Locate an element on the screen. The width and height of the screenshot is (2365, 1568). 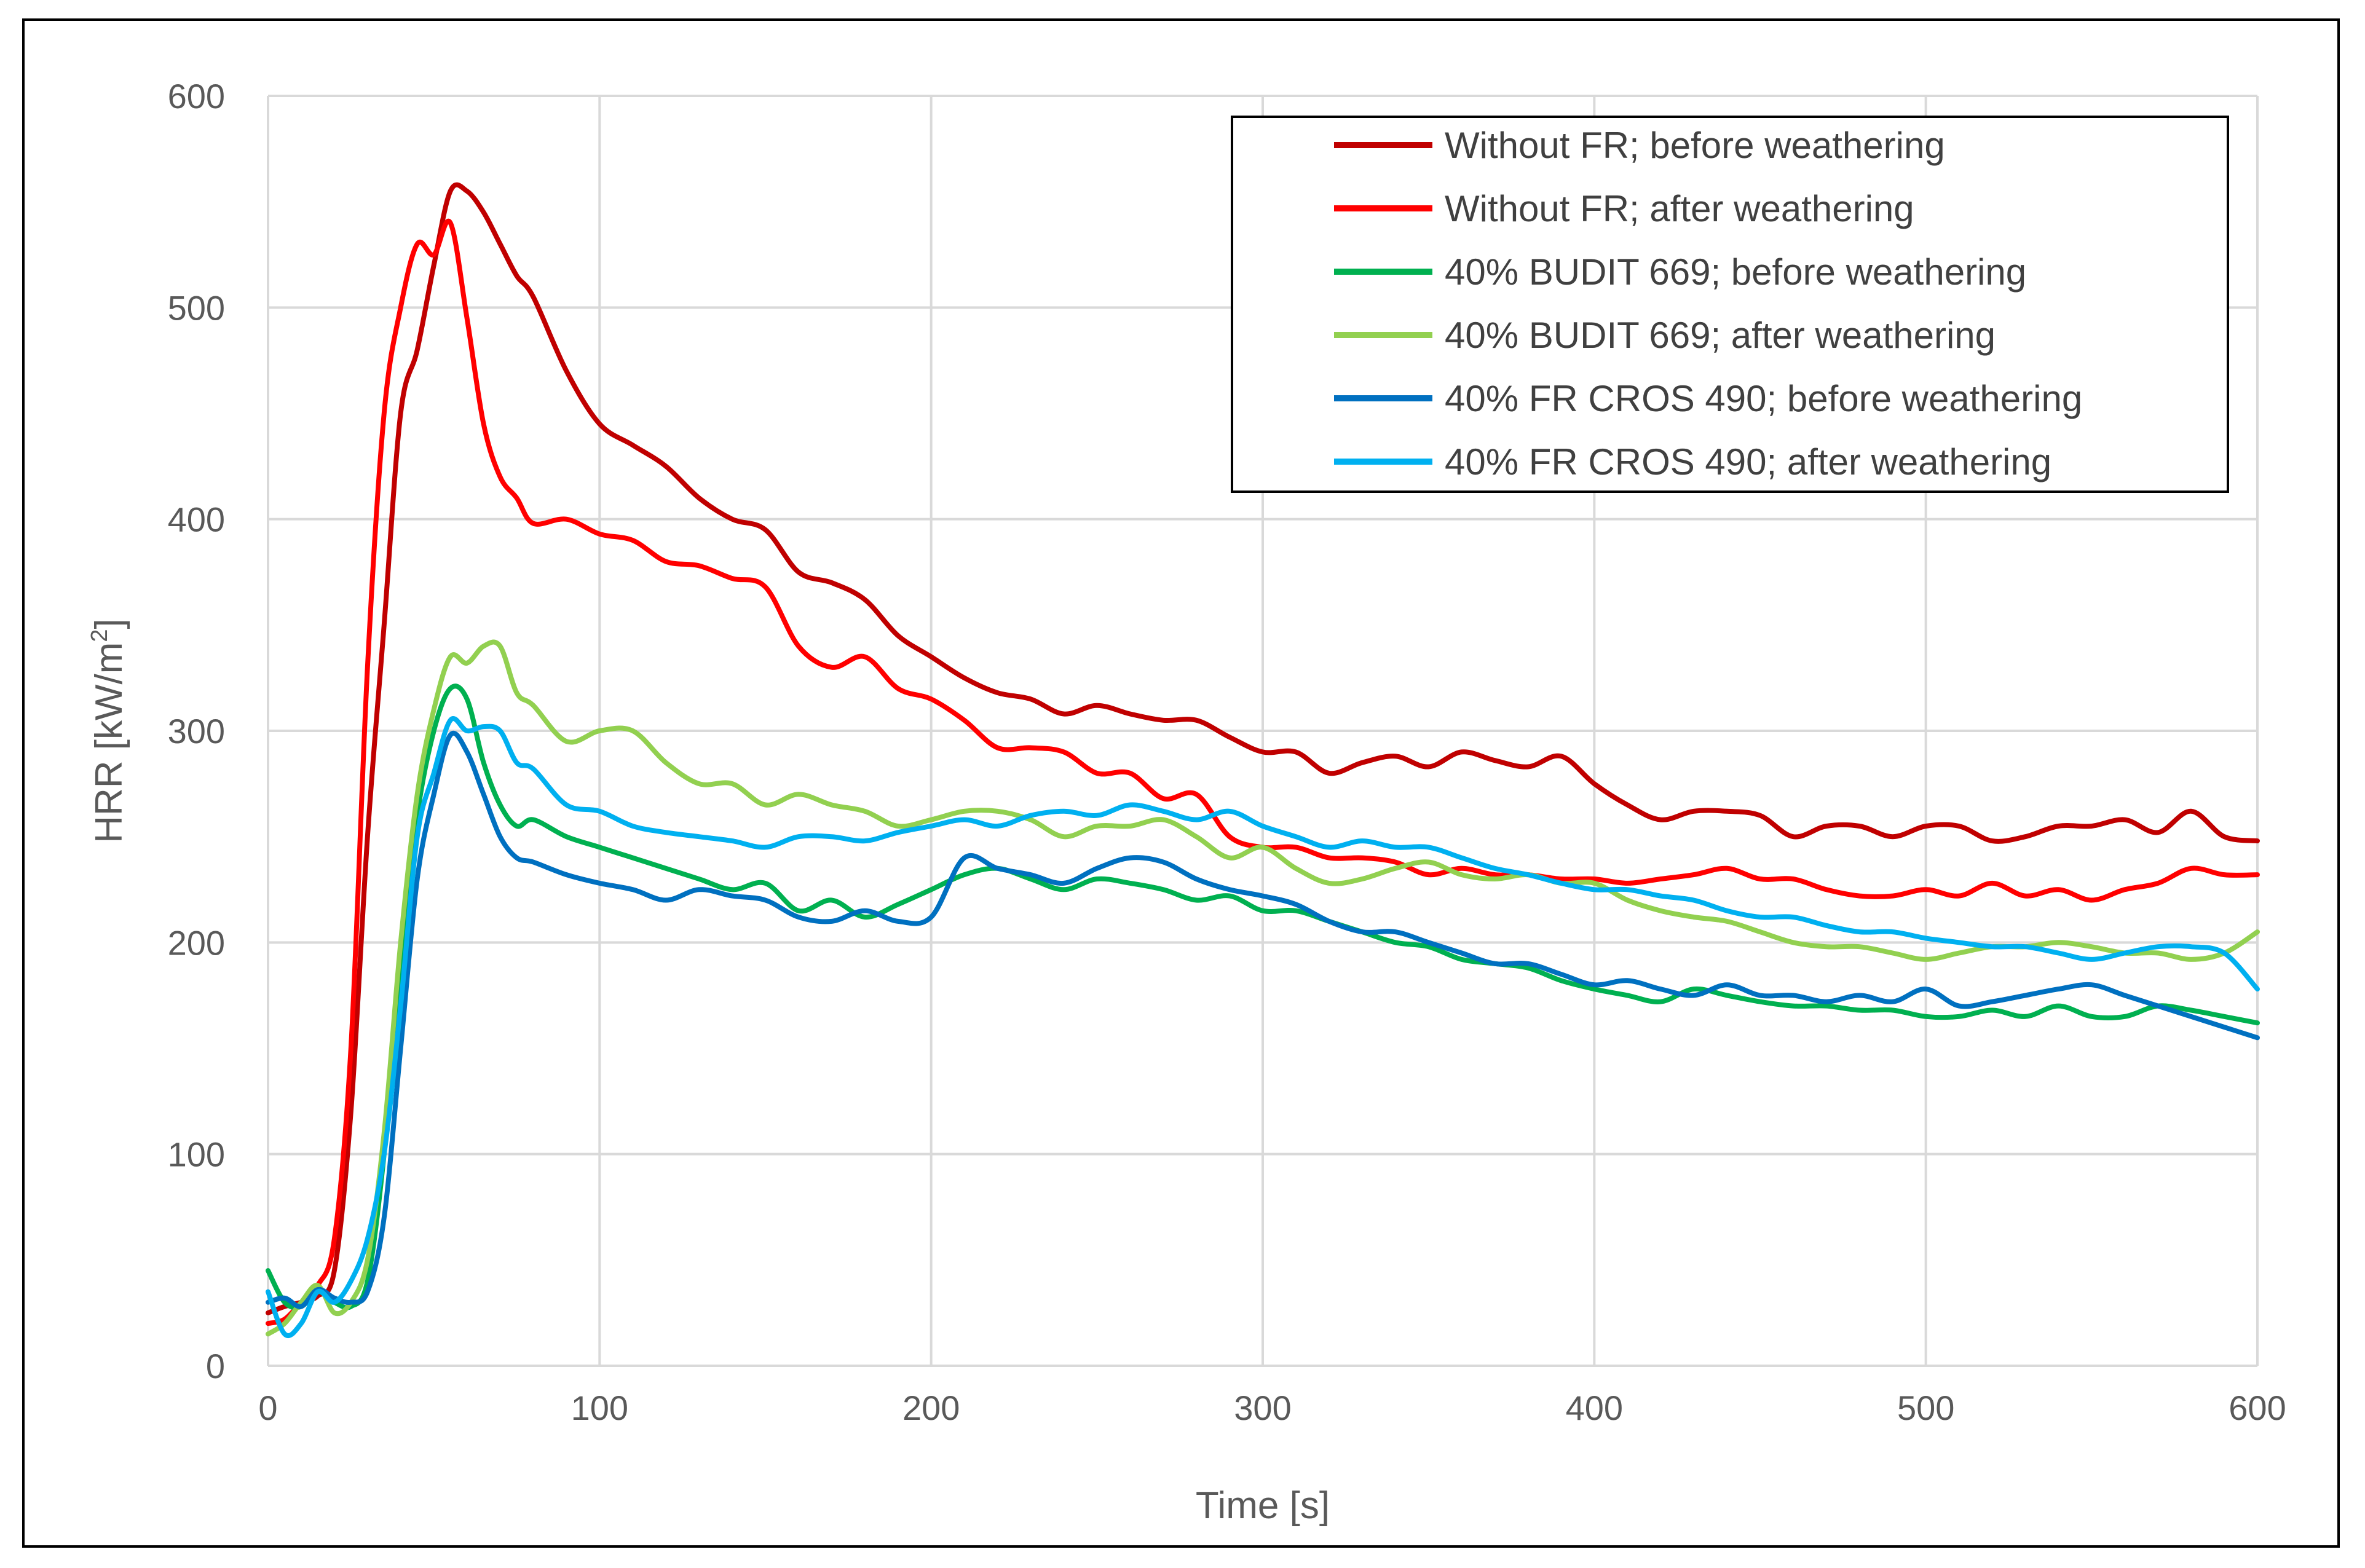
y-axis-title-main: HRR [kW/m is located at coordinates (109, 742).